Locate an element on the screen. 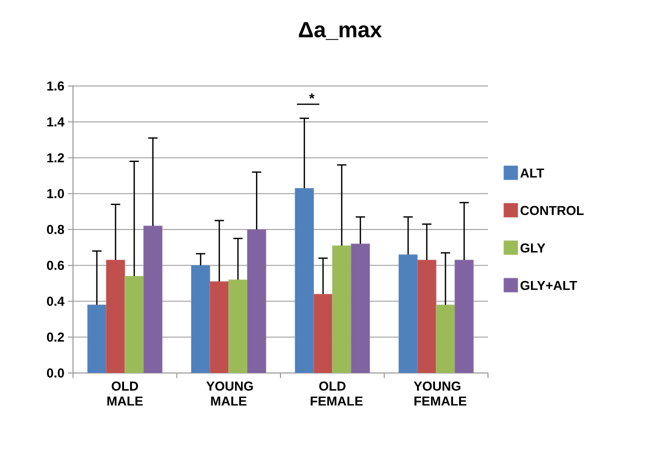 The width and height of the screenshot is (659, 453). x-tick-label: OLD MALE is located at coordinates (125, 394).